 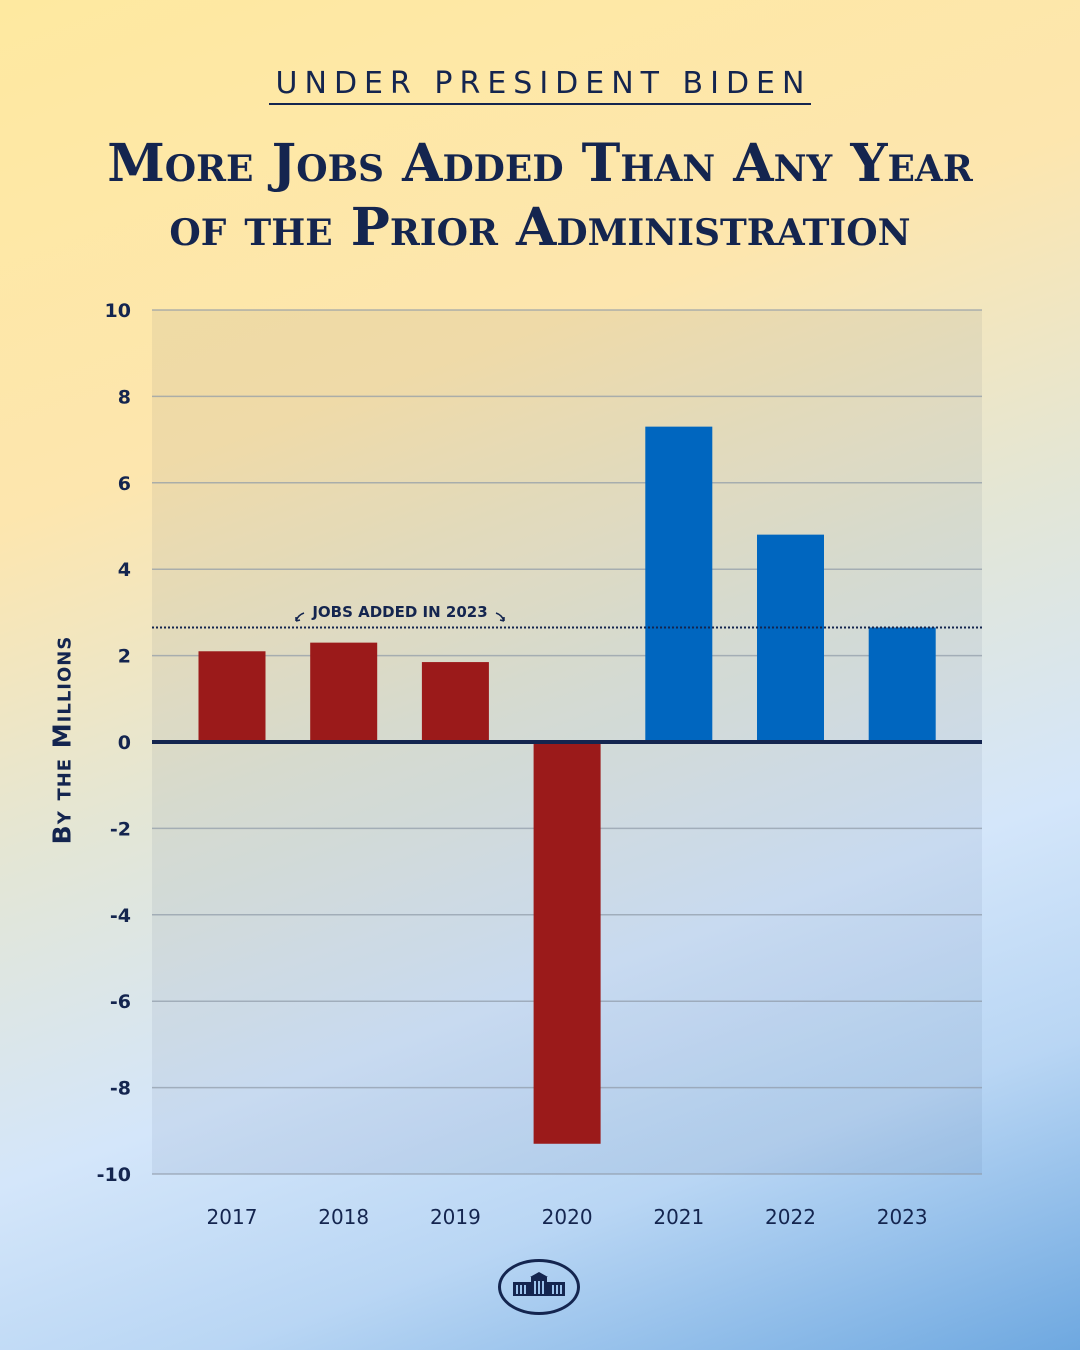 I want to click on bar-2018, so click(x=344, y=692).